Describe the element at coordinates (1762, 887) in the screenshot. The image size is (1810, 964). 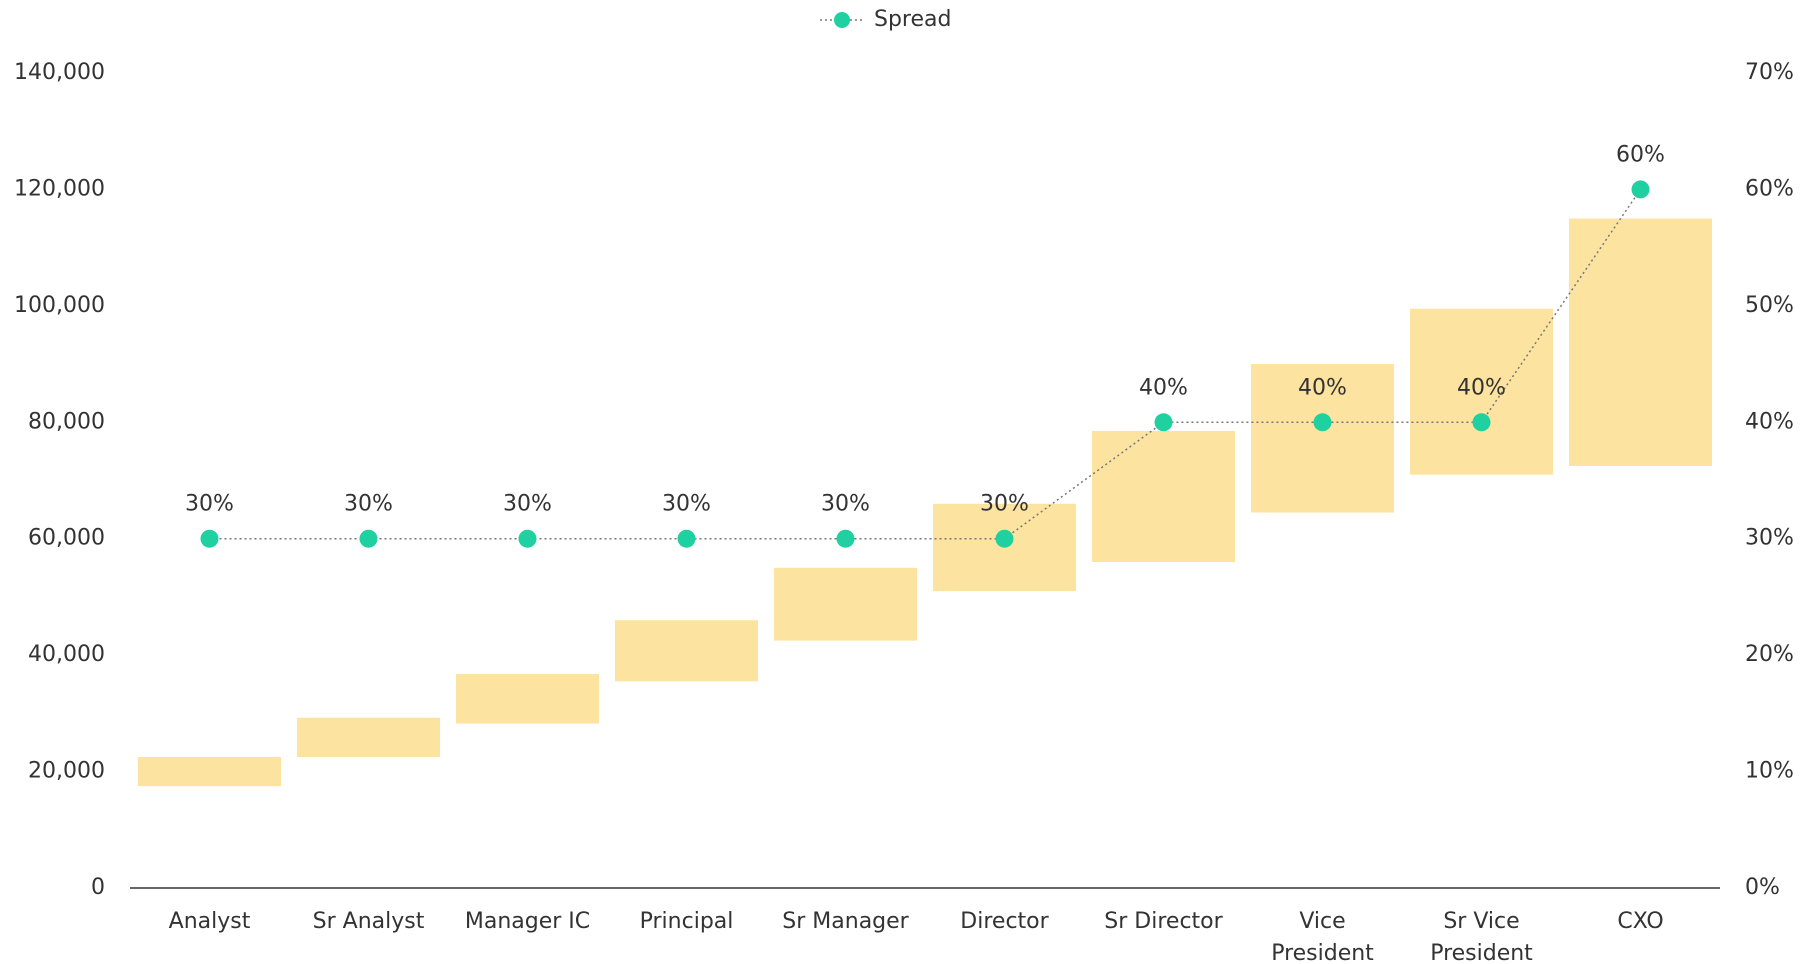
I see `y2-tick-label: 0%` at that location.